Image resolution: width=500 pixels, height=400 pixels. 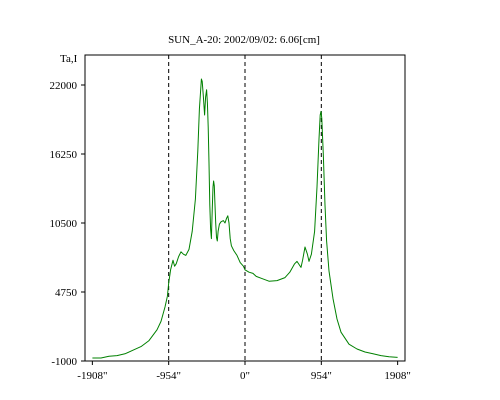 What do you see at coordinates (66, 293) in the screenshot?
I see `y-tick-label: 4750` at bounding box center [66, 293].